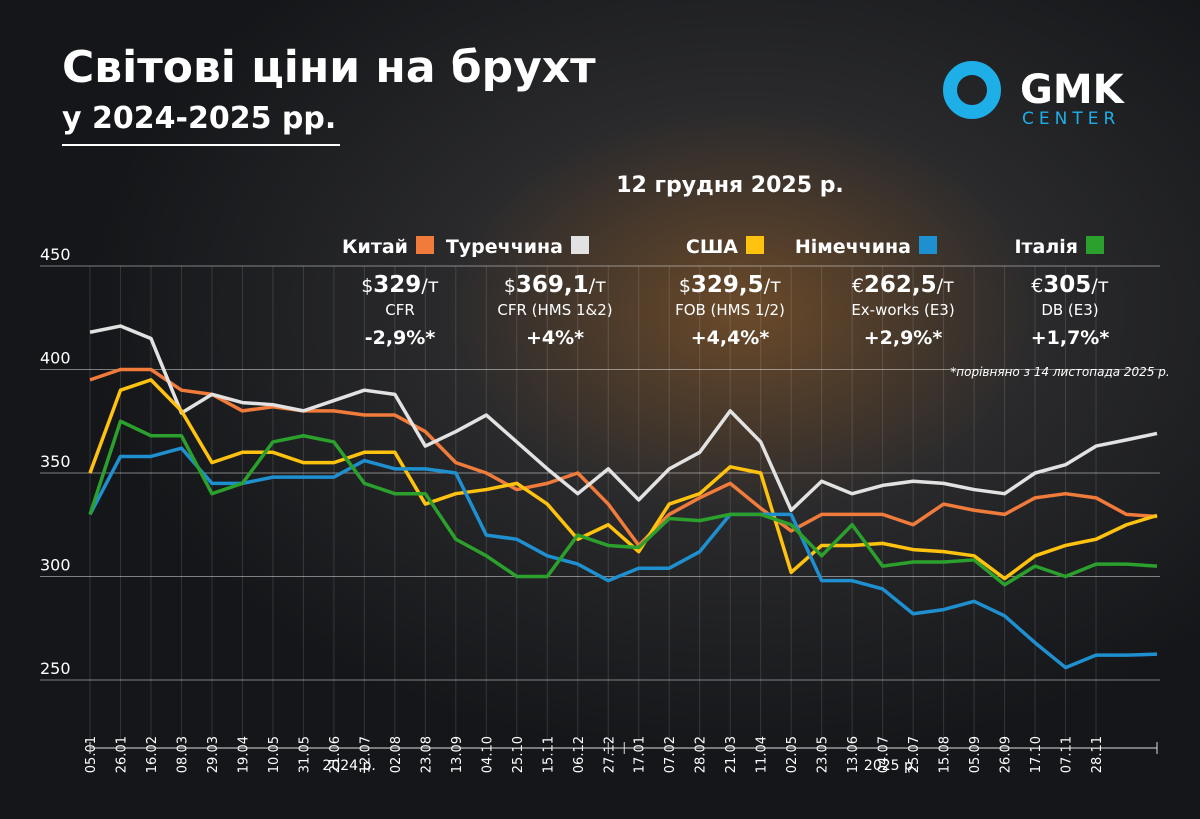 This screenshot has height=819, width=1200. What do you see at coordinates (972, 90) in the screenshot?
I see `logo-ring` at bounding box center [972, 90].